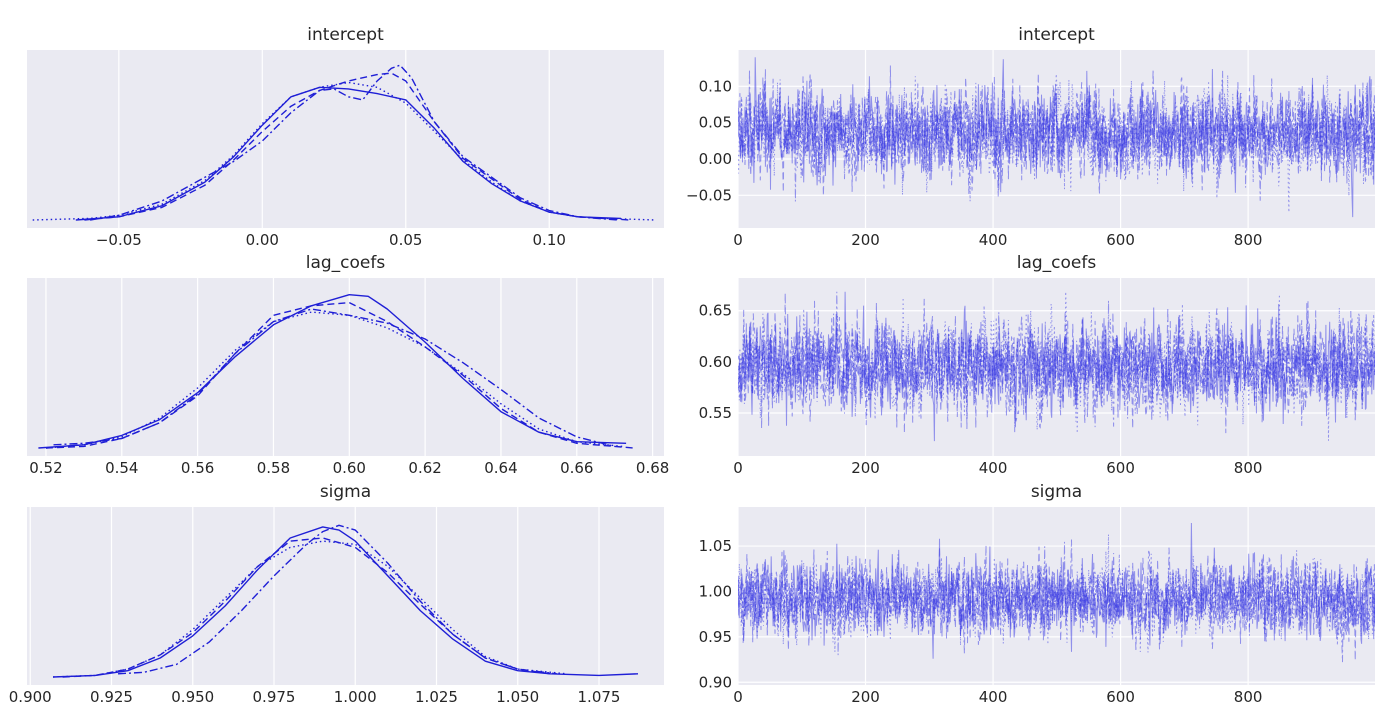 The image size is (1400, 725). What do you see at coordinates (576, 468) in the screenshot?
I see `x-tick-label: 0.66` at bounding box center [576, 468].